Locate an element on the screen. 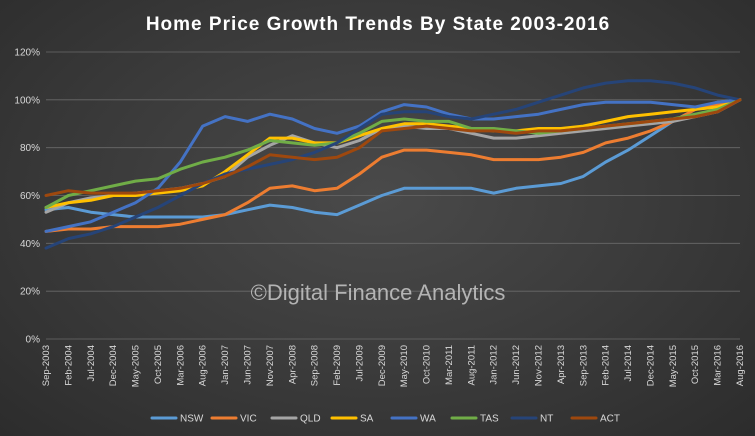 This screenshot has width=755, height=436. y-tick-label: 80% is located at coordinates (30, 148).